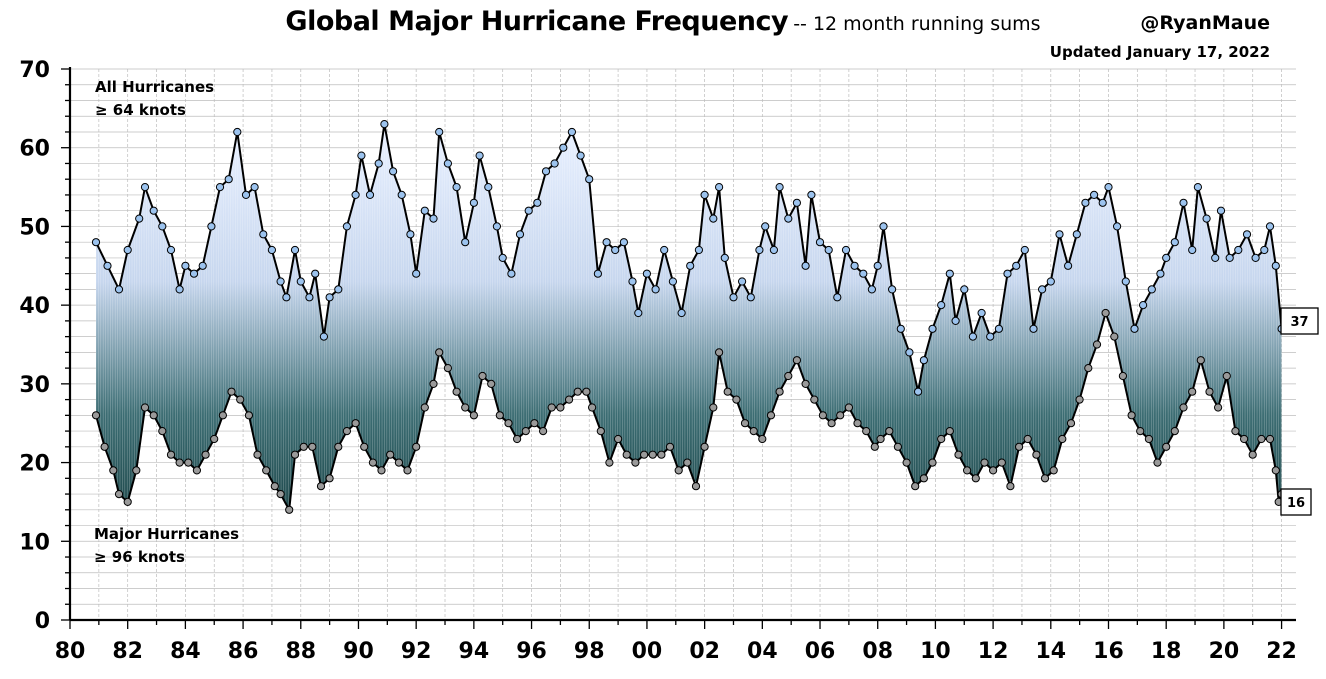  I want to click on end-label-all: 37, so click(1299, 321).